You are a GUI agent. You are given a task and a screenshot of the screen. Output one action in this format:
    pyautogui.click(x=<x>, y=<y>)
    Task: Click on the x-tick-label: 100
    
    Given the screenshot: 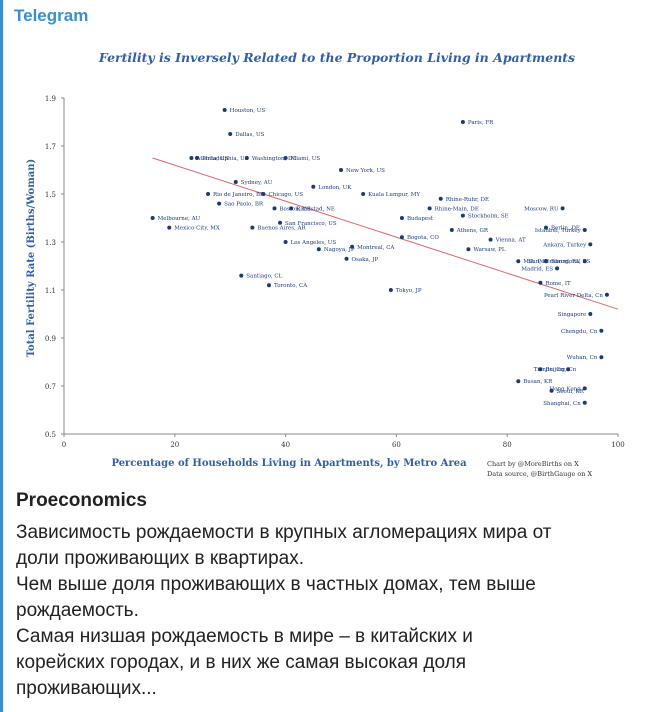 What is the action you would take?
    pyautogui.click(x=617, y=445)
    